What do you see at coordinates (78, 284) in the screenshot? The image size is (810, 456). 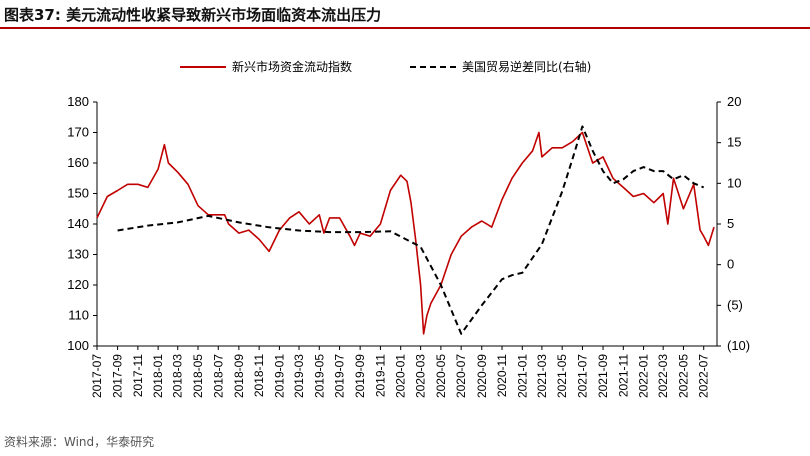 I see `y-left-tick-label: 120` at bounding box center [78, 284].